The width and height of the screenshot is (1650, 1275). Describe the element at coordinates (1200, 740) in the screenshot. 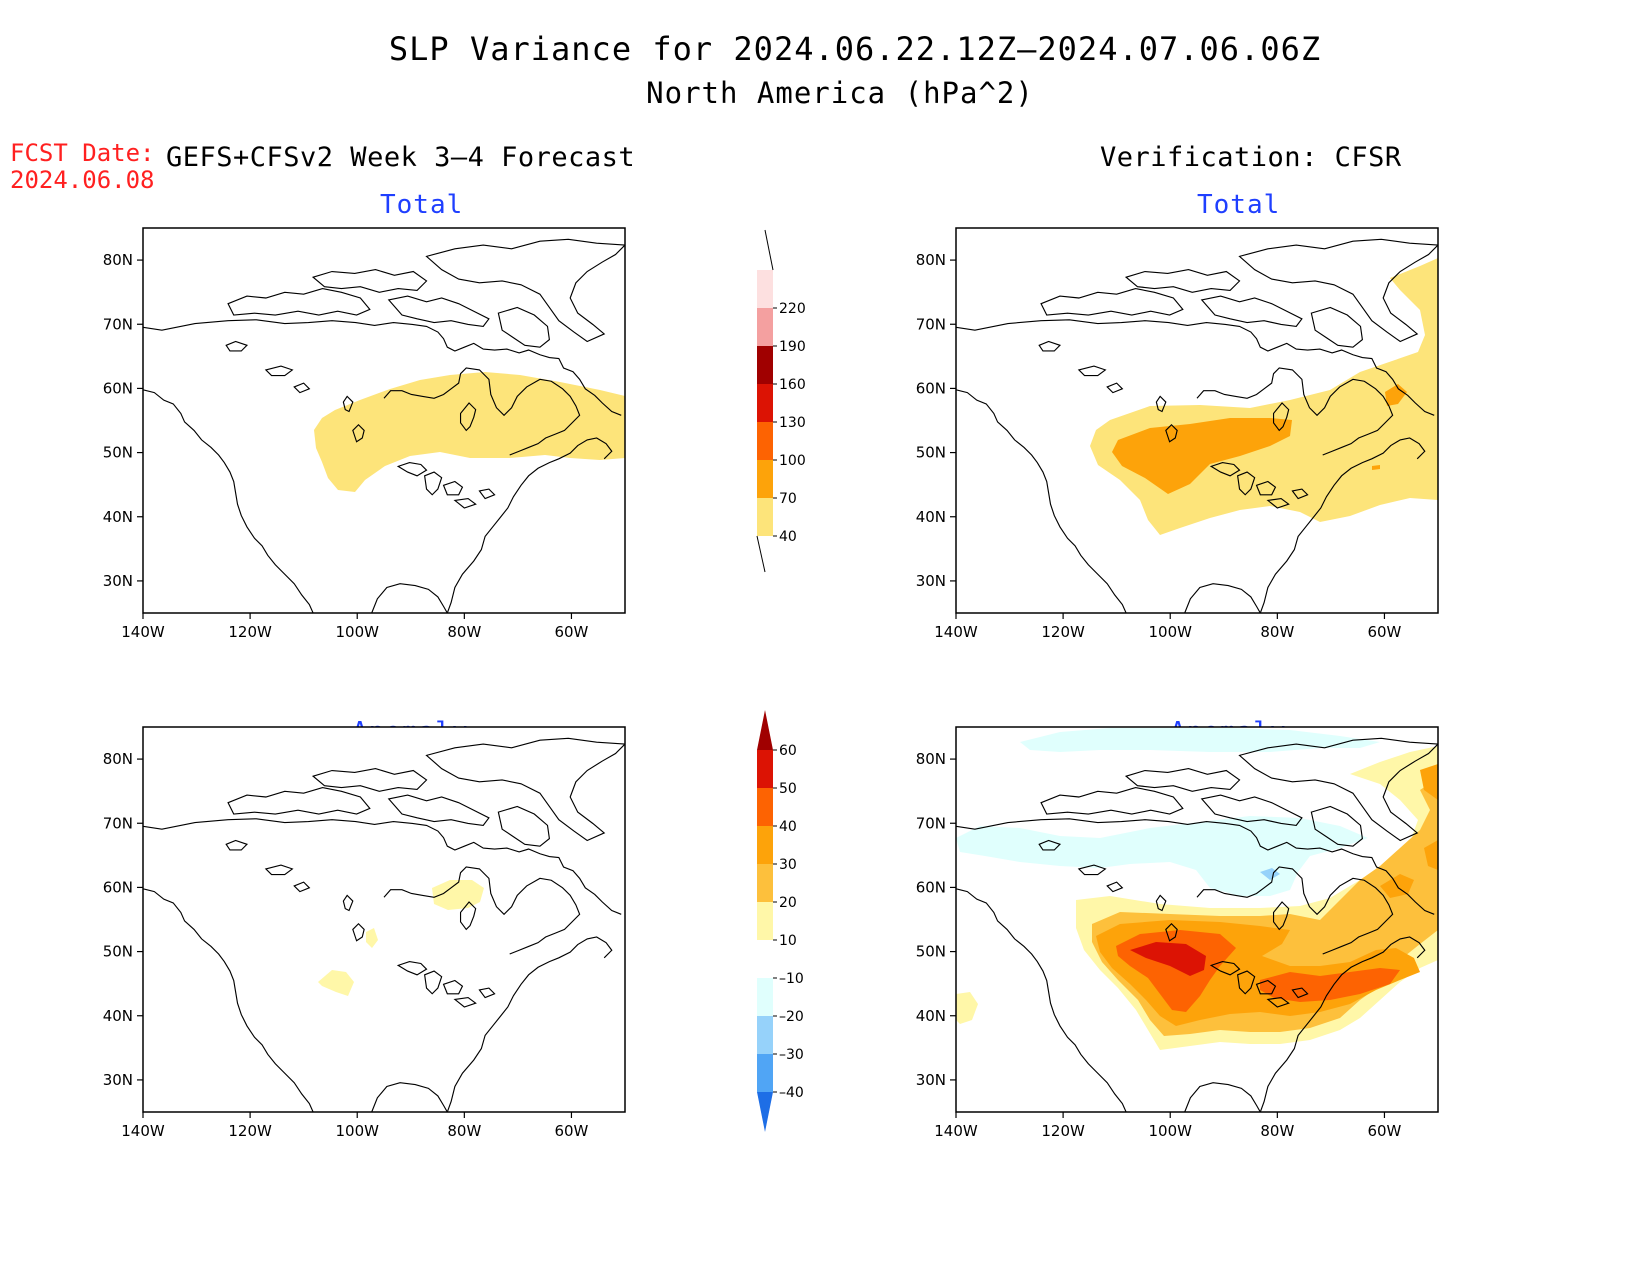

I see `shade-minus20-minus10-arctic` at that location.